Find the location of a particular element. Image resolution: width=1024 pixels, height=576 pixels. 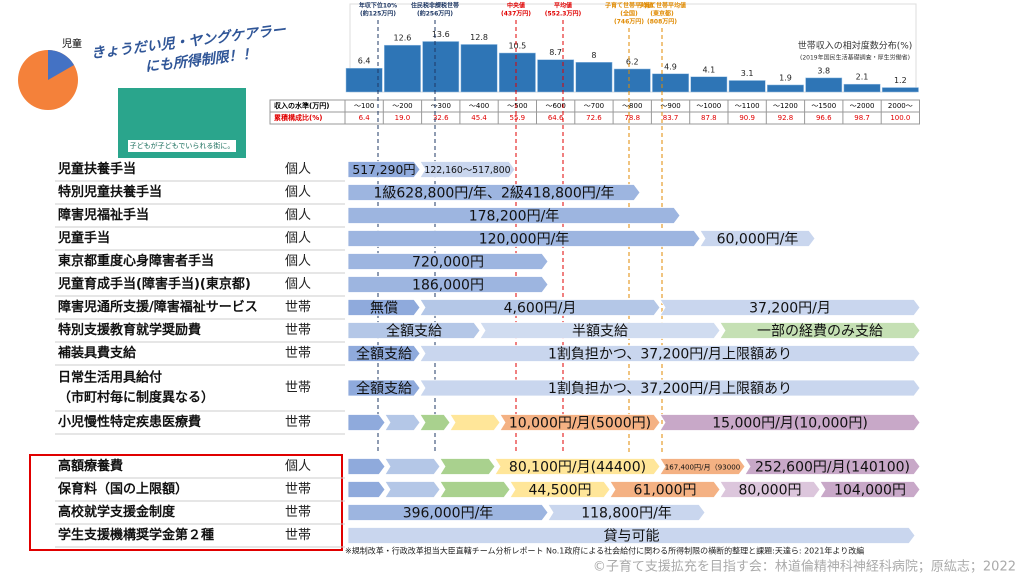

income-level: ～800 is located at coordinates (632, 106).